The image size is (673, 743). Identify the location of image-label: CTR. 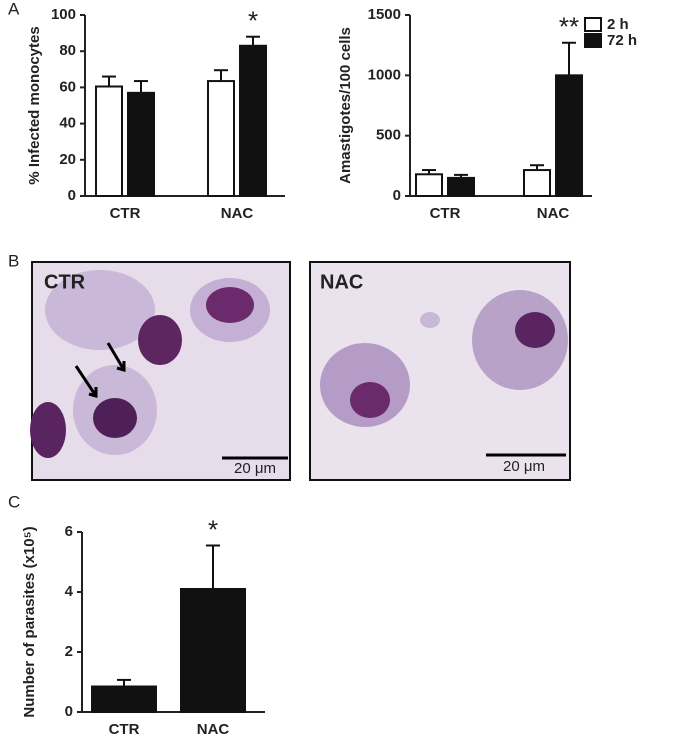
(65, 282).